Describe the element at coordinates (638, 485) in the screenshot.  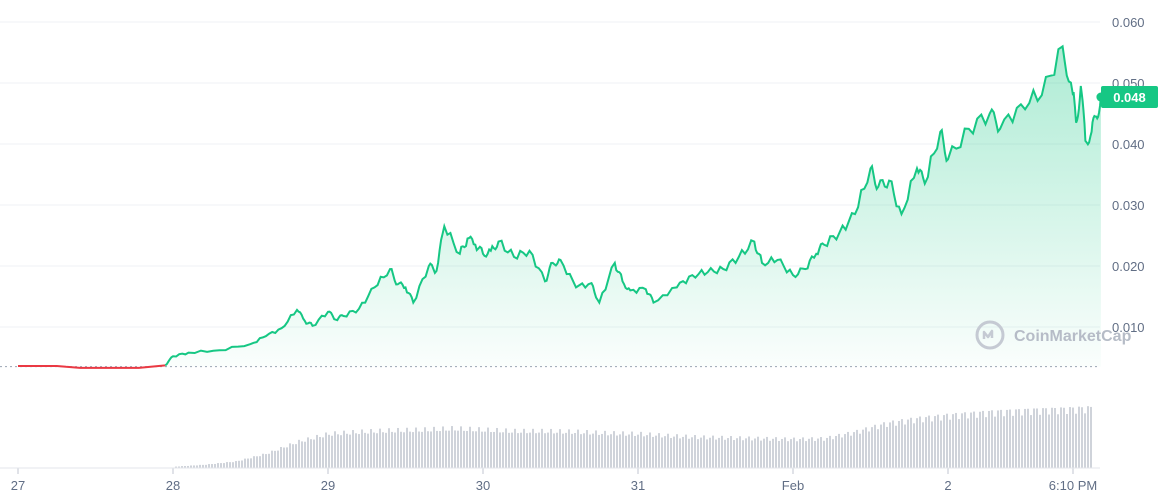
I see `x-tick-label: 31` at that location.